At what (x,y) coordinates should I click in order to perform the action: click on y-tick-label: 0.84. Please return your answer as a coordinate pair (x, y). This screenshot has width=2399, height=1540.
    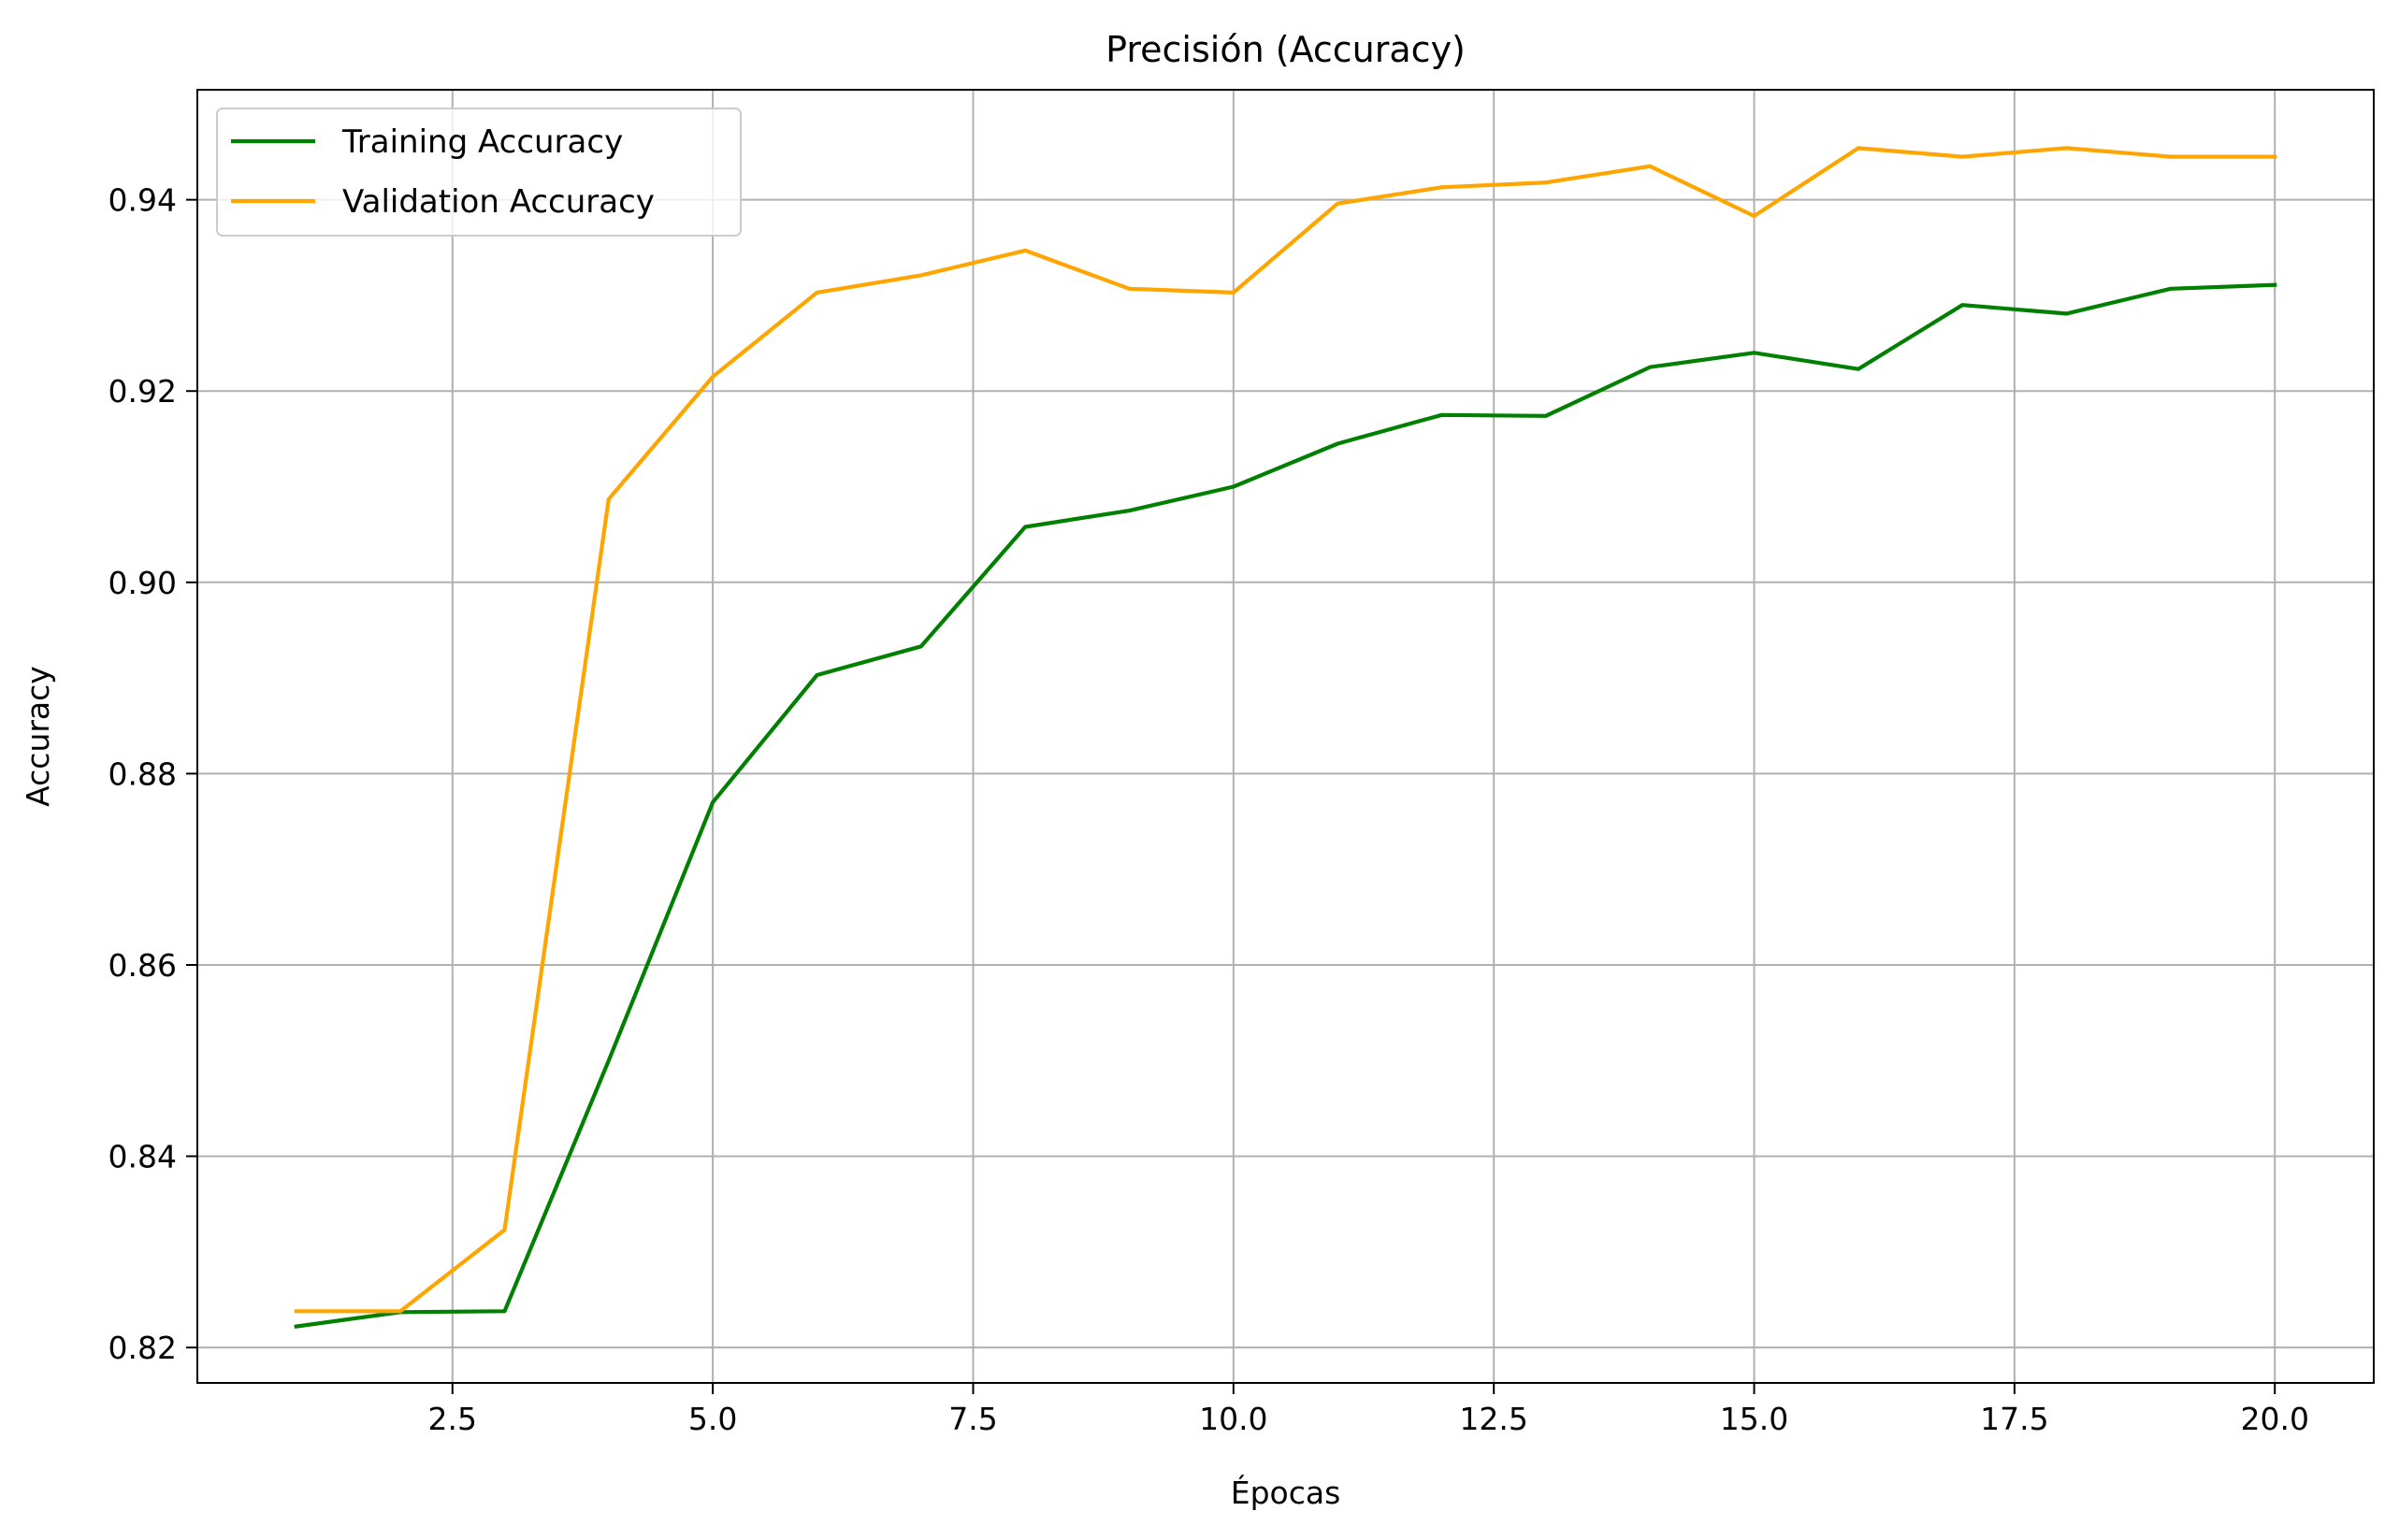
    Looking at the image, I should click on (142, 1157).